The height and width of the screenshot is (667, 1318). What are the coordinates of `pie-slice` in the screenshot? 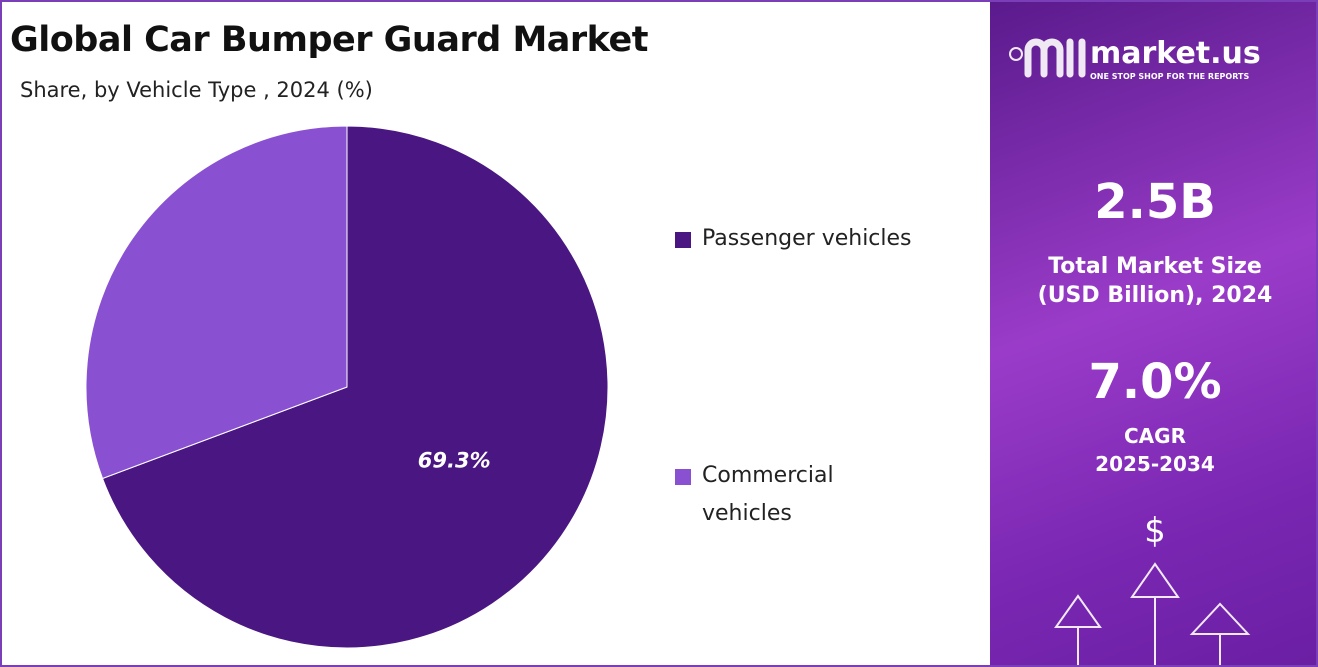 It's located at (216, 302).